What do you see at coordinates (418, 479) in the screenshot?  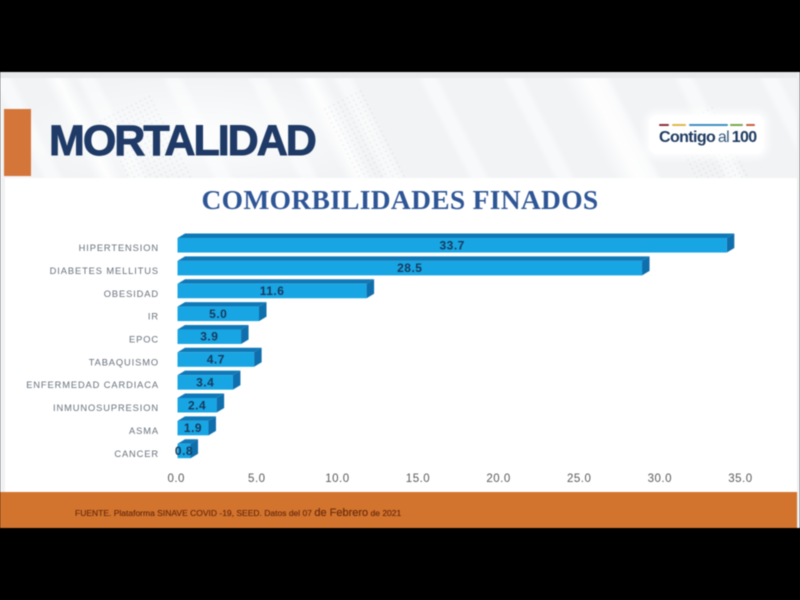 I see `svg-text: 15.0` at bounding box center [418, 479].